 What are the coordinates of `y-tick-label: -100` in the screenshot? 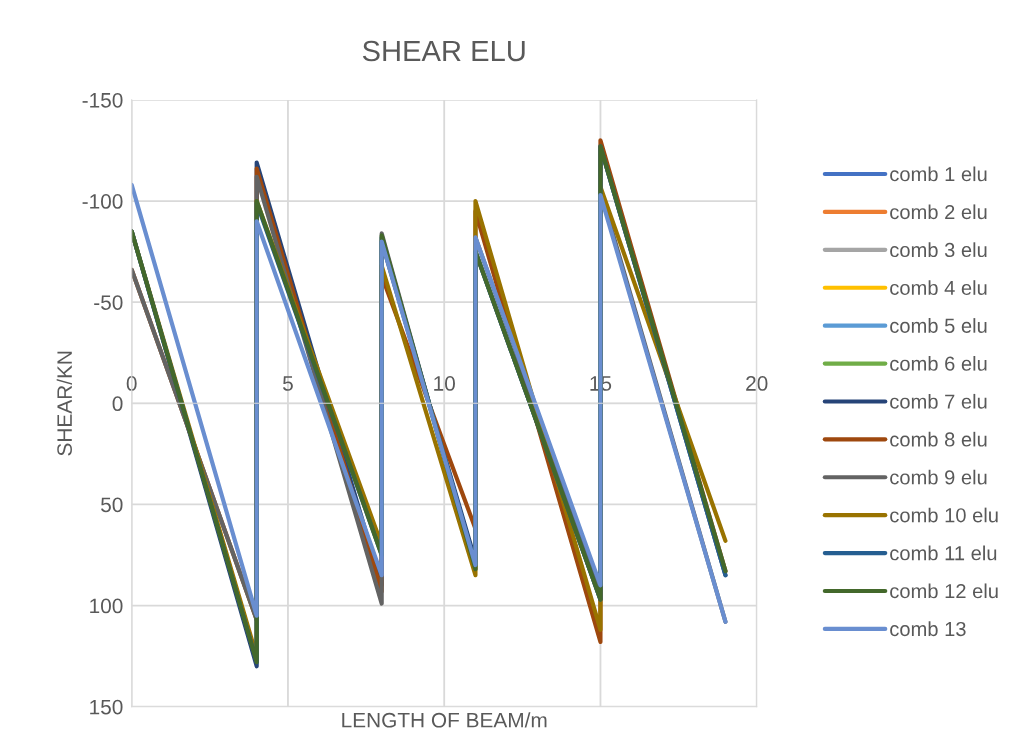 It's located at (102, 201).